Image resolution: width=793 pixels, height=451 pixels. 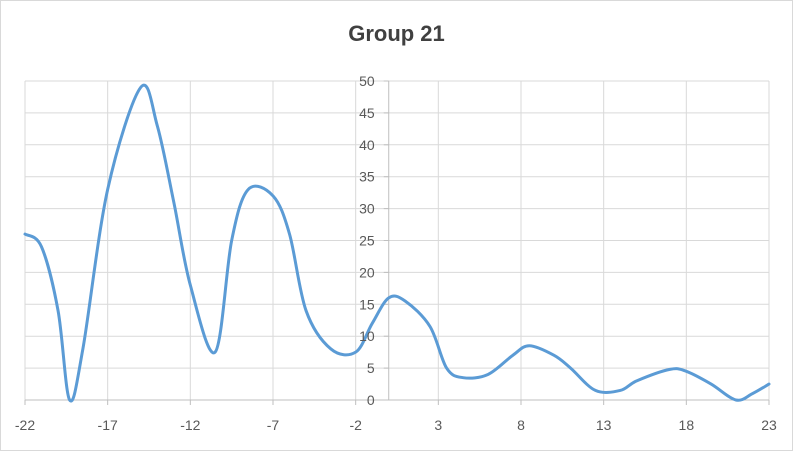 I want to click on chart-title: Group 21, so click(x=396, y=33).